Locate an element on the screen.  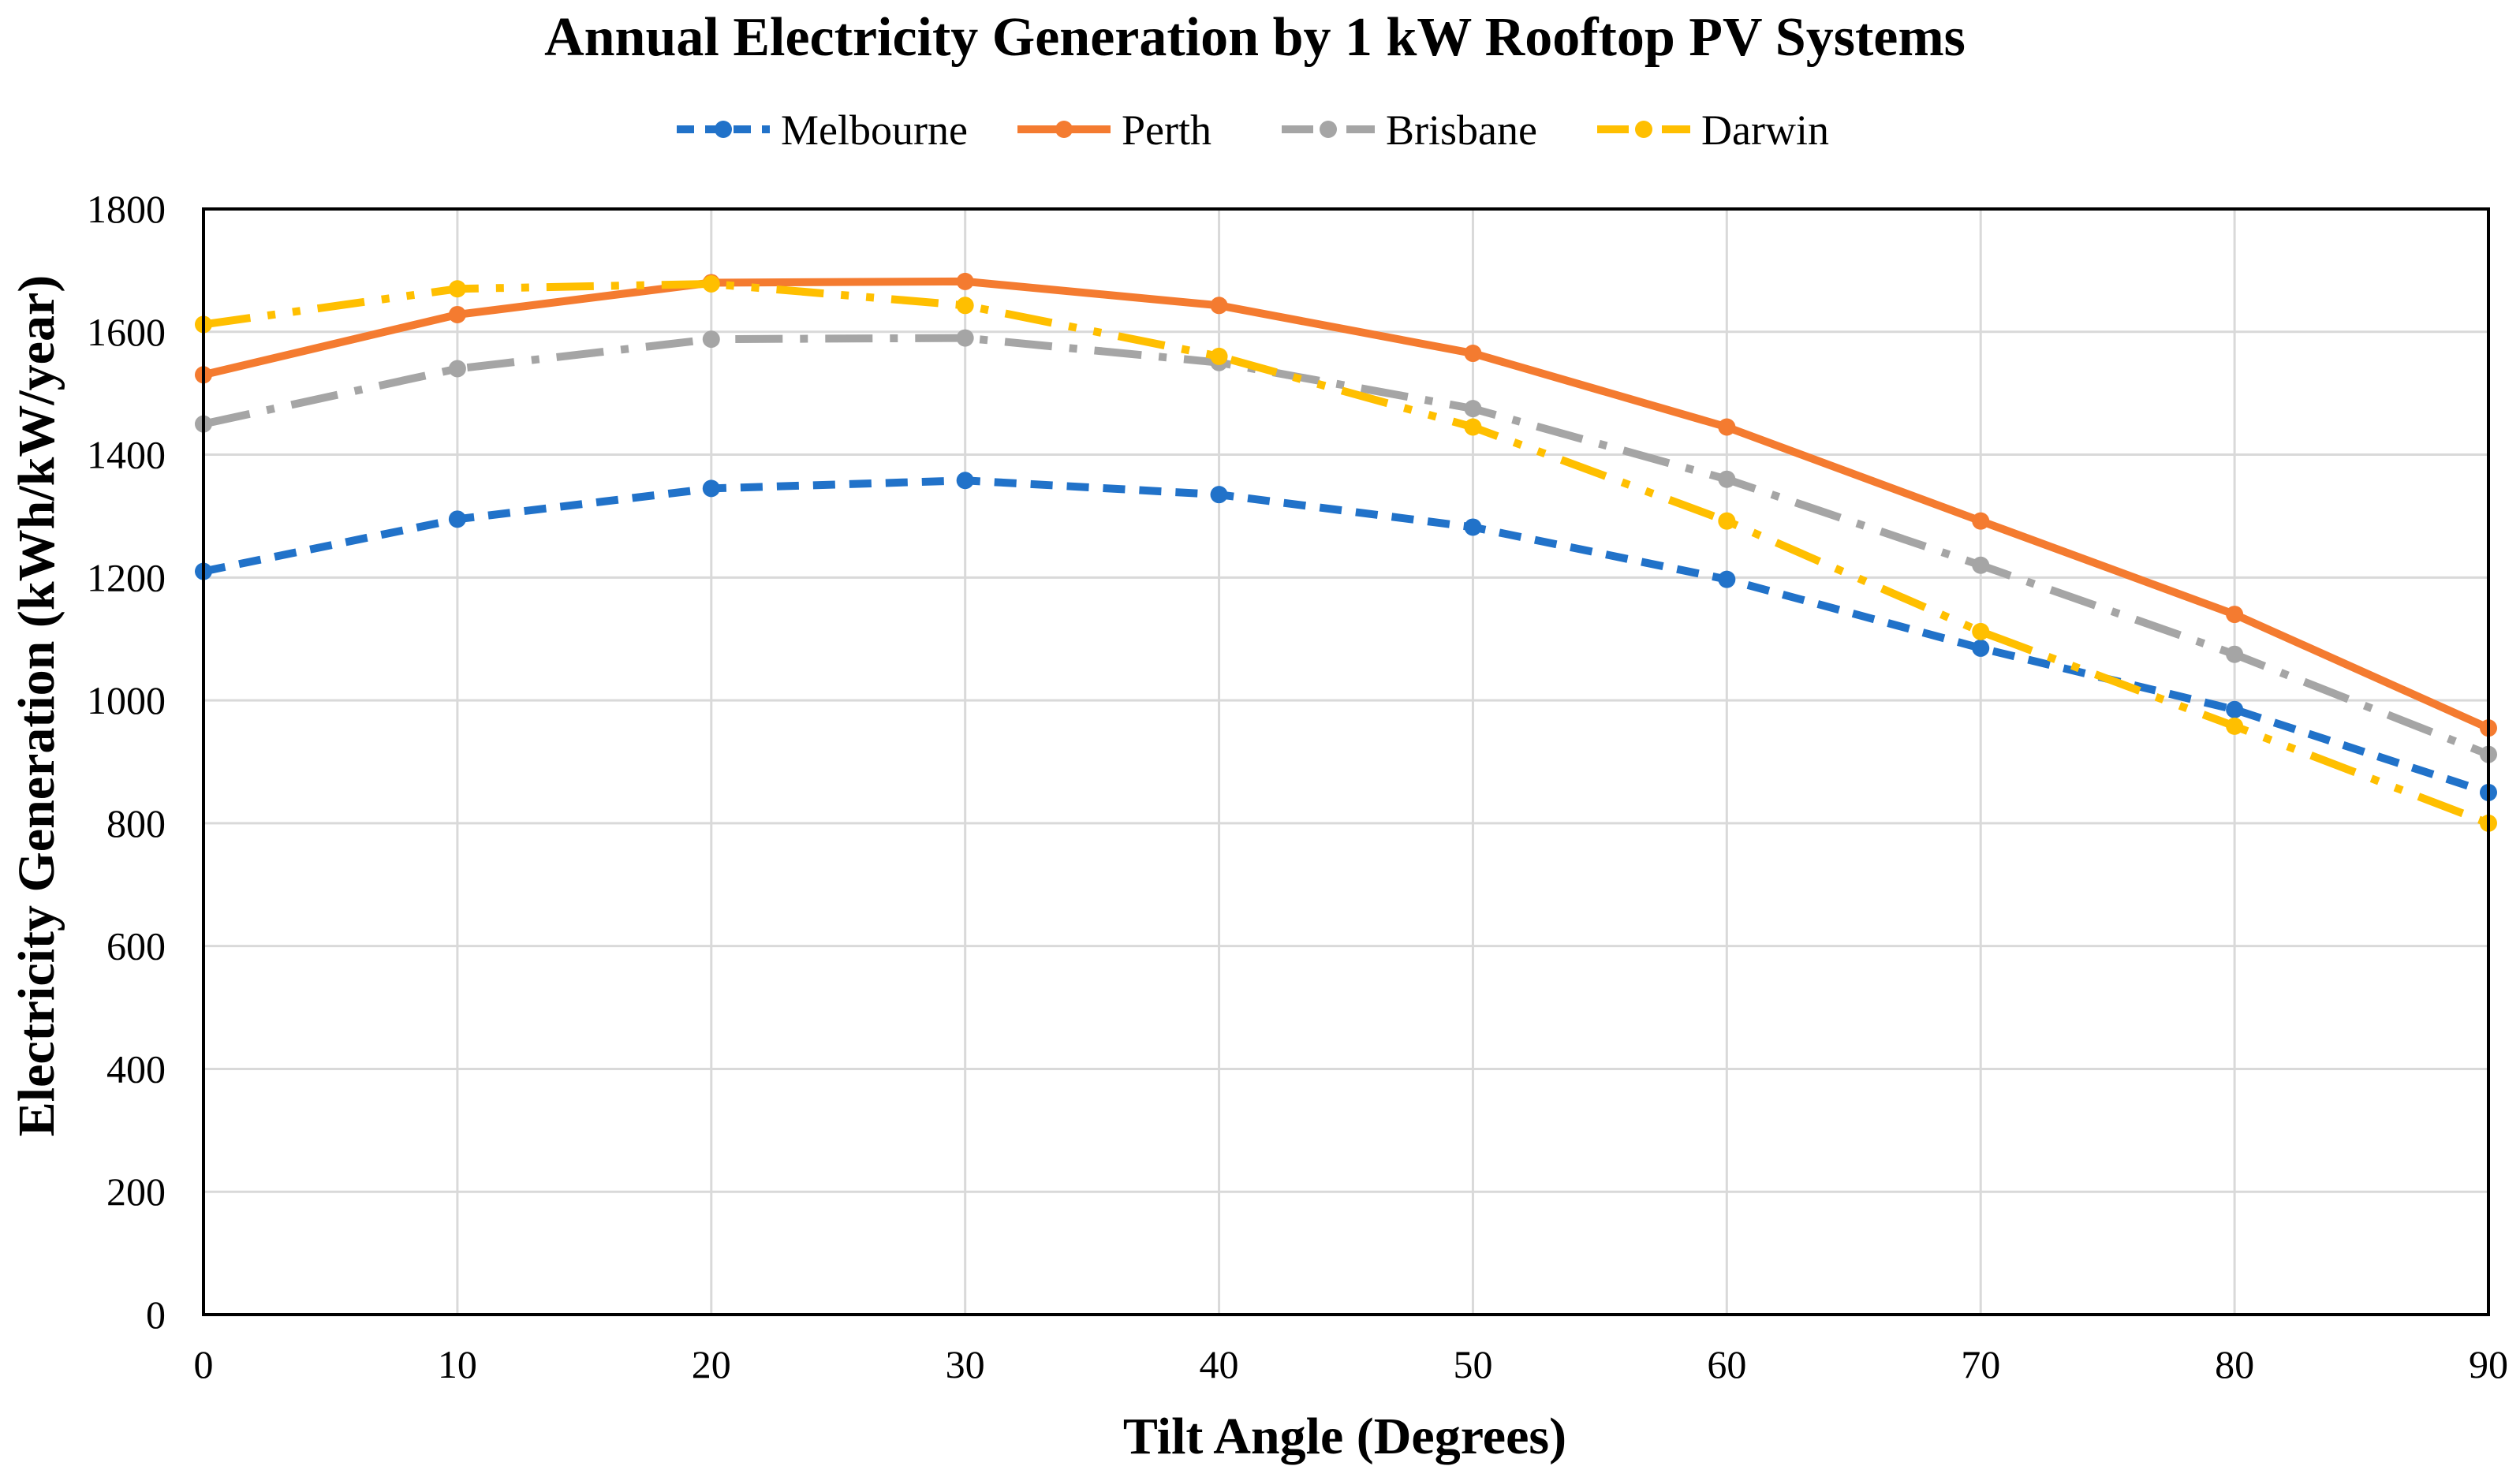
legend-item-melbourne: Melbourne is located at coordinates (822, 130).